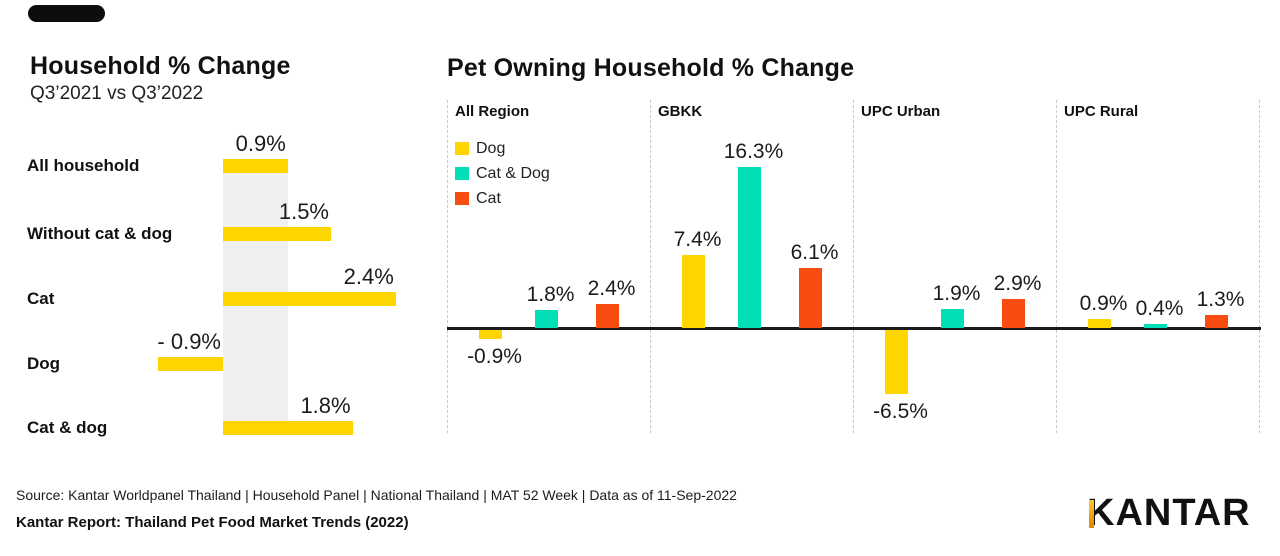 Image resolution: width=1280 pixels, height=556 pixels. What do you see at coordinates (1017, 284) in the screenshot?
I see `value-label: 2.9%` at bounding box center [1017, 284].